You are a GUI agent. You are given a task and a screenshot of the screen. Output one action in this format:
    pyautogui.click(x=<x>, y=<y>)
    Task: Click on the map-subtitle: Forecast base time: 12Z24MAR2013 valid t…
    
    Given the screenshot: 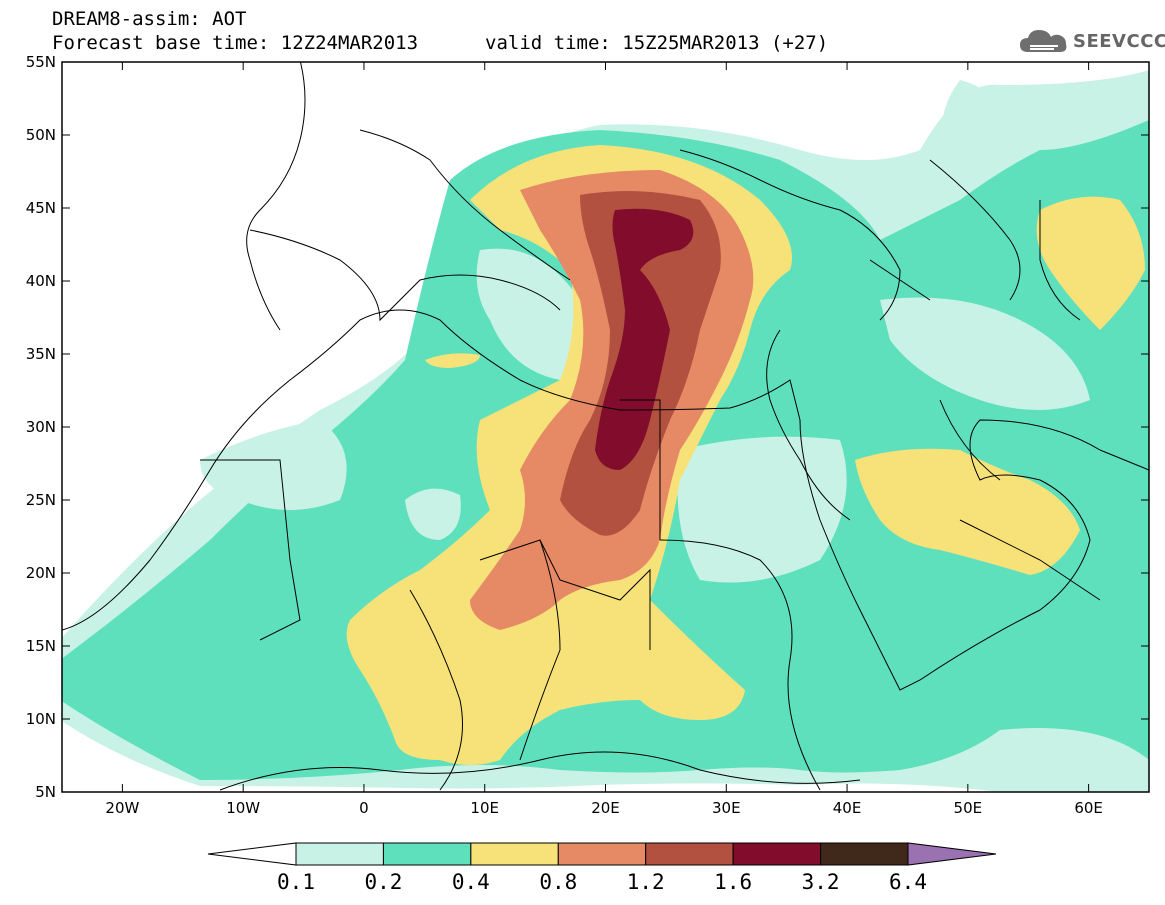 What is the action you would take?
    pyautogui.click(x=440, y=65)
    